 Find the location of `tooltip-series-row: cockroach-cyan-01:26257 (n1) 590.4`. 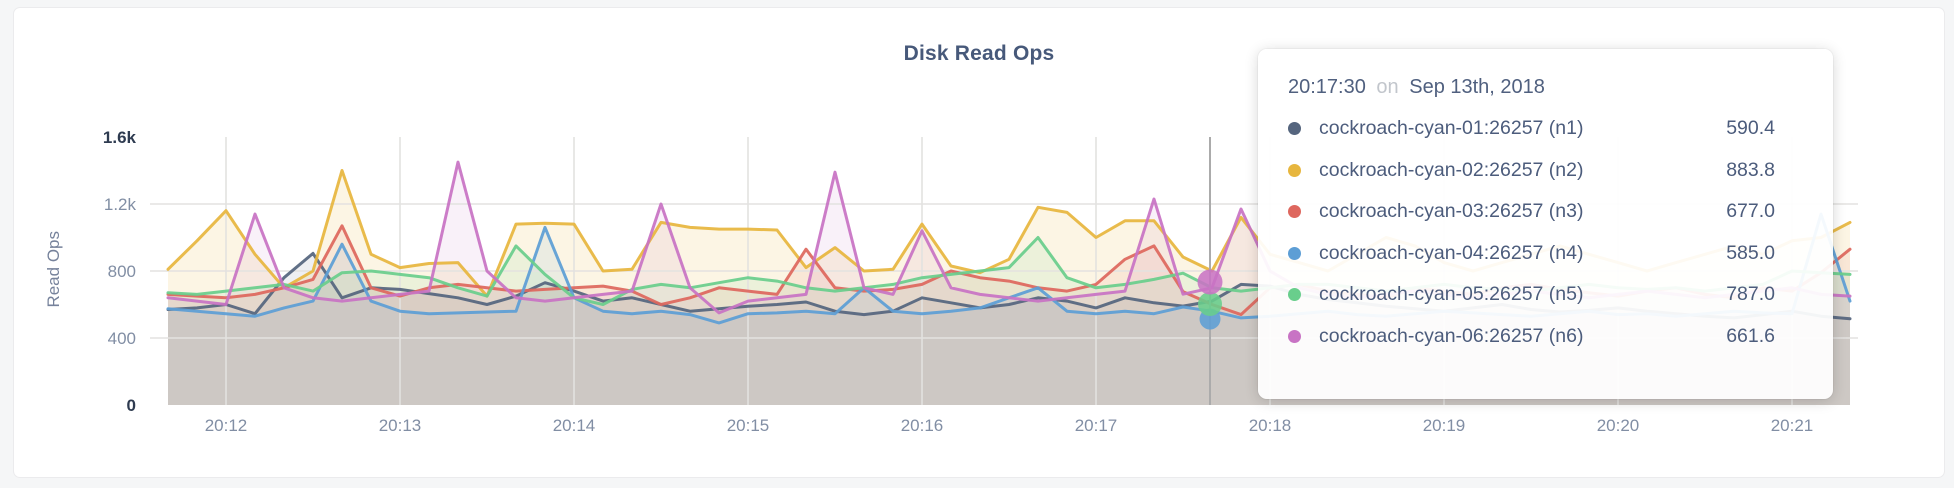

tooltip-series-row: cockroach-cyan-01:26257 (n1) 590.4 is located at coordinates (1531, 129).